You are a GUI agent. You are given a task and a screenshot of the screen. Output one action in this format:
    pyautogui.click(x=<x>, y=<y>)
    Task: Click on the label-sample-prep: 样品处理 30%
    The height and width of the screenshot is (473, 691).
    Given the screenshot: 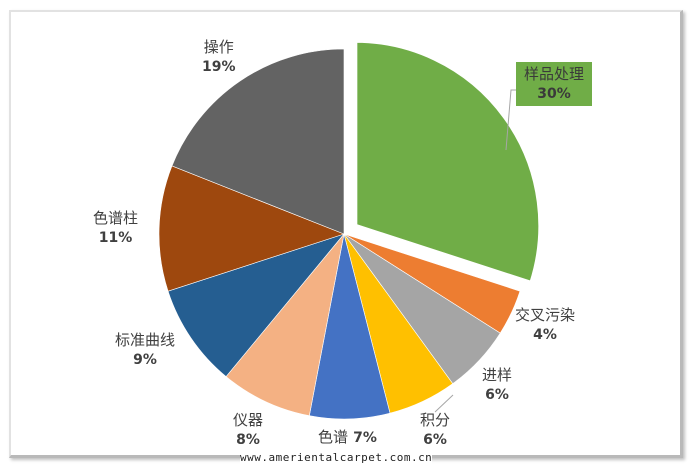 What is the action you would take?
    pyautogui.click(x=554, y=84)
    